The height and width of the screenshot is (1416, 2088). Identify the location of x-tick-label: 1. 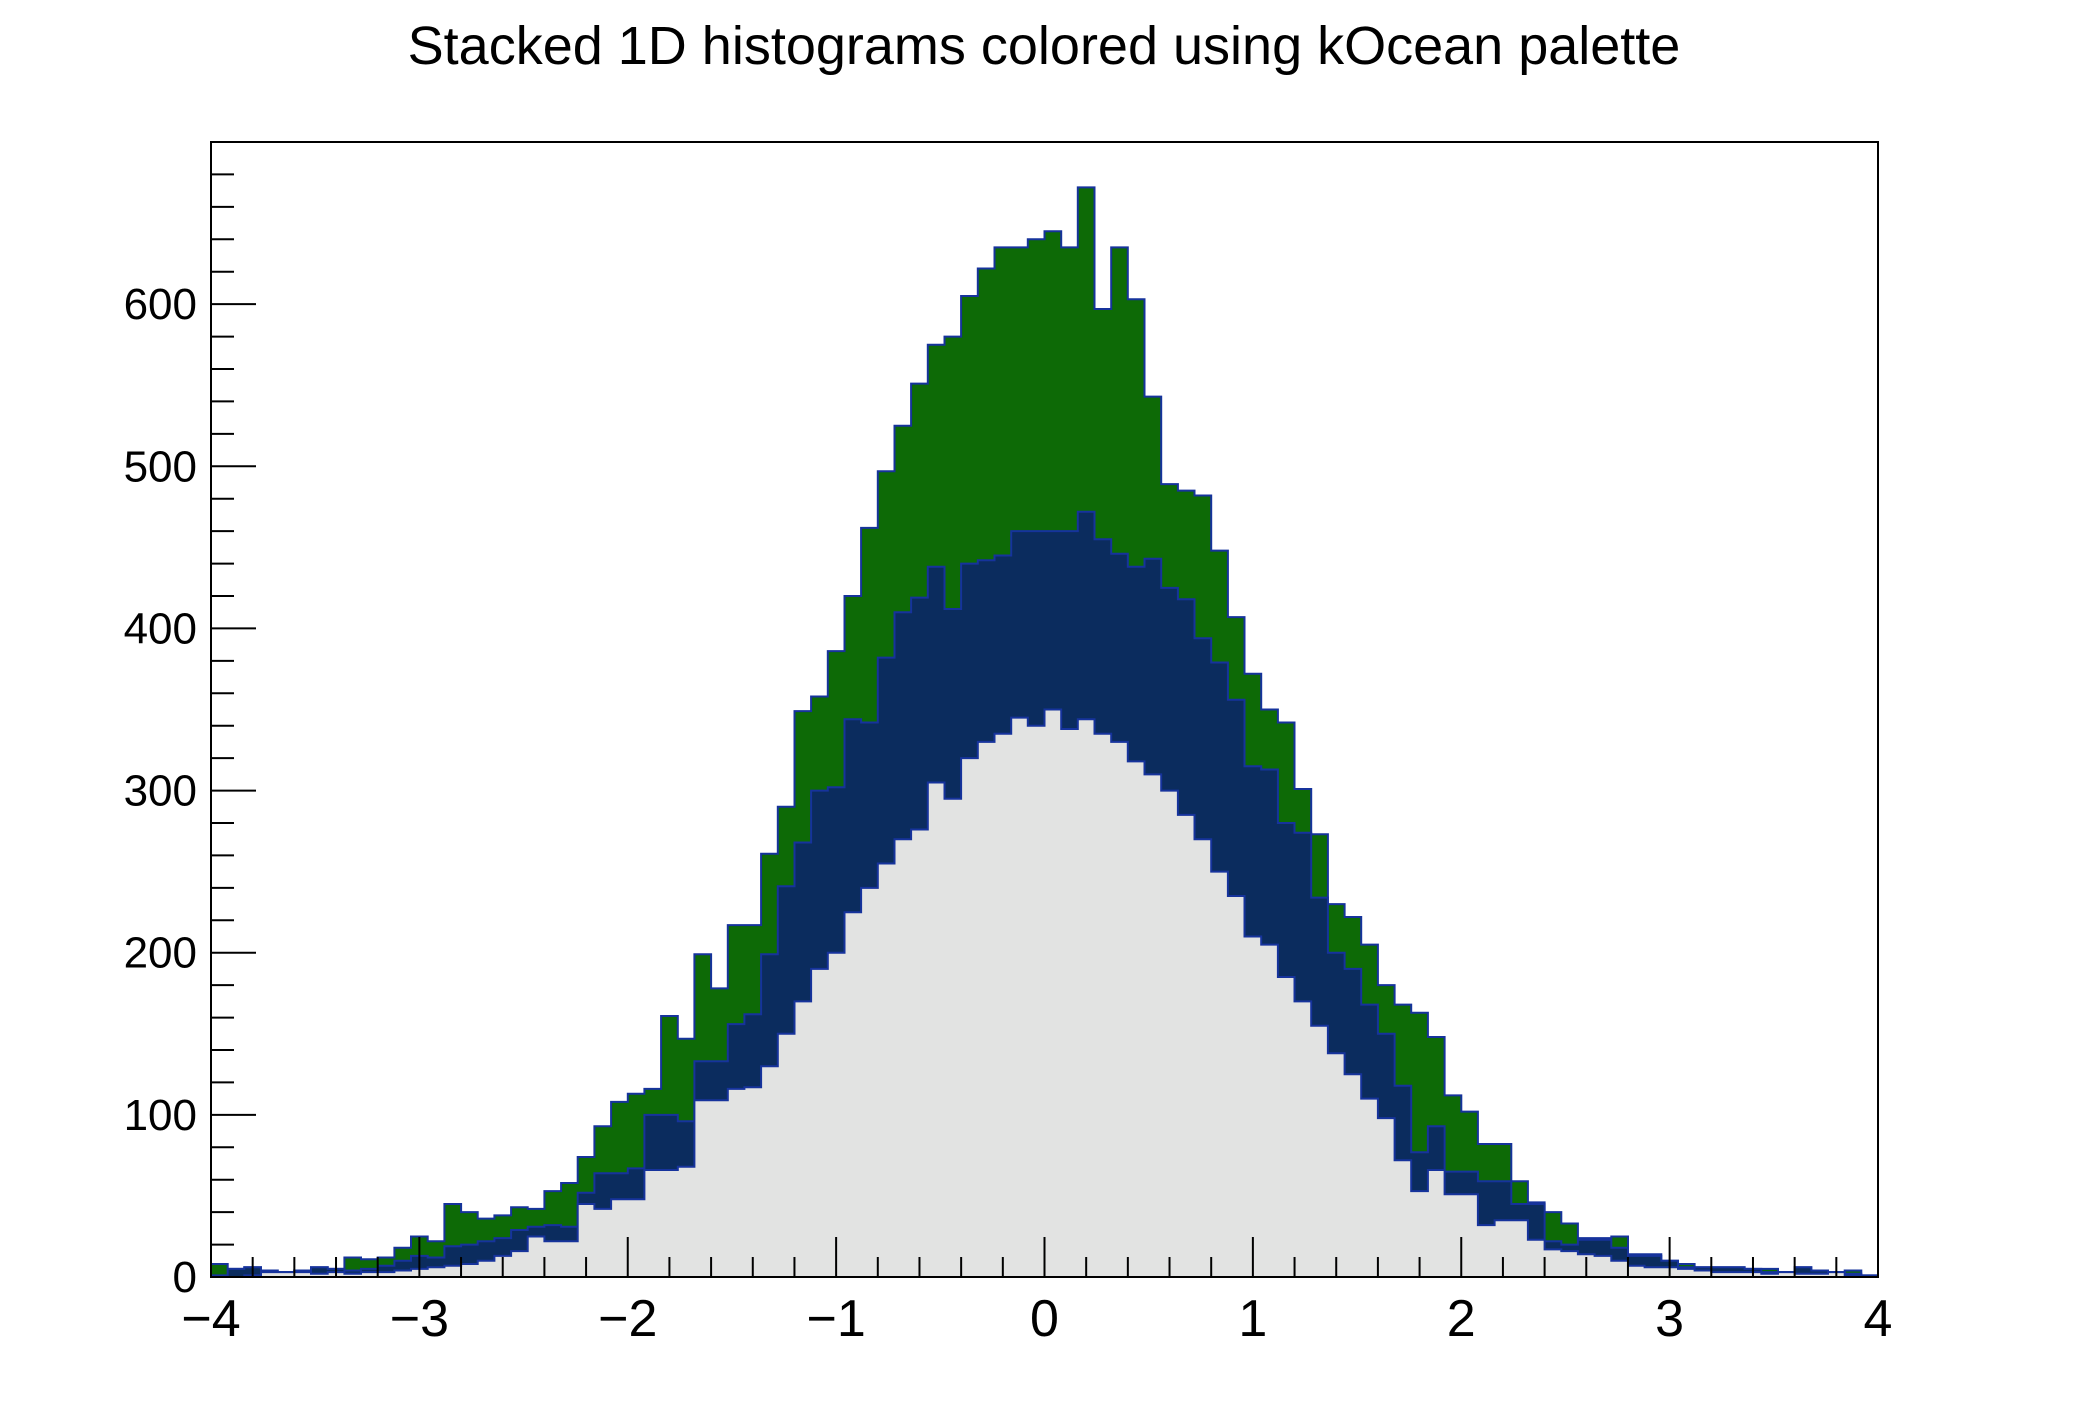
(1252, 1319).